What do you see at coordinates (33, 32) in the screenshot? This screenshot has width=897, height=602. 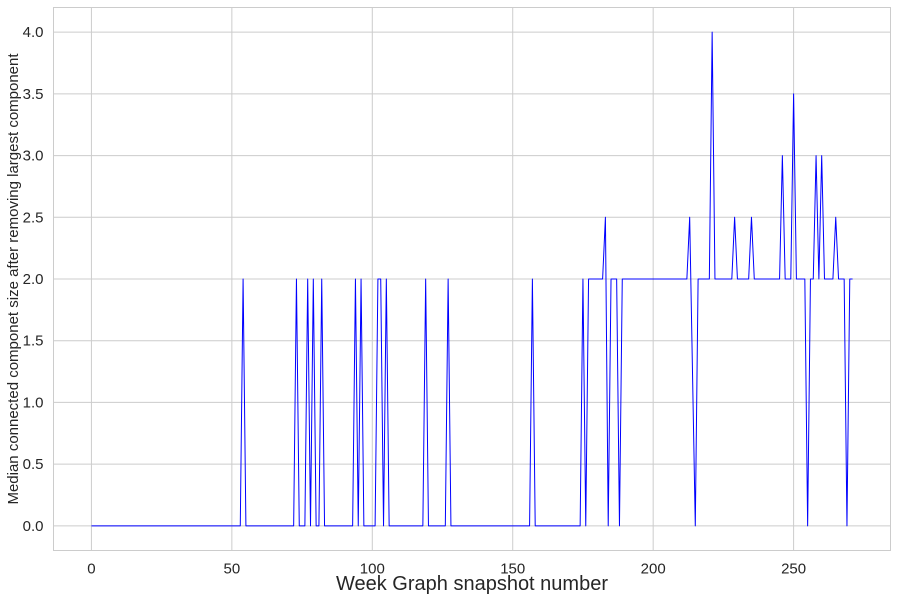 I see `y-tick-label: 4.0` at bounding box center [33, 32].